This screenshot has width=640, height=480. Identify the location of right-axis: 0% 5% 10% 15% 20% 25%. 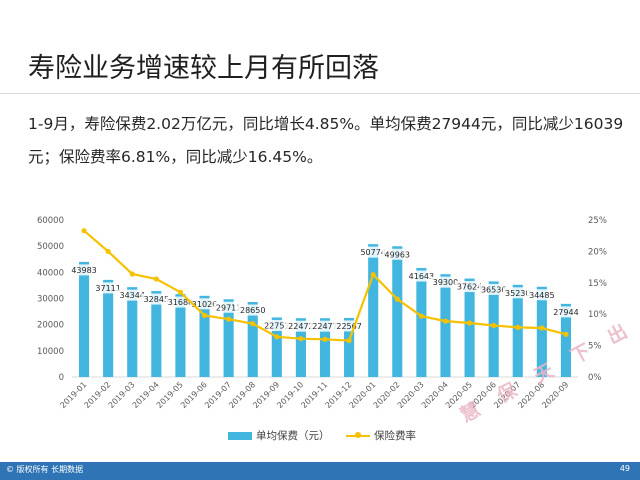
(597, 299).